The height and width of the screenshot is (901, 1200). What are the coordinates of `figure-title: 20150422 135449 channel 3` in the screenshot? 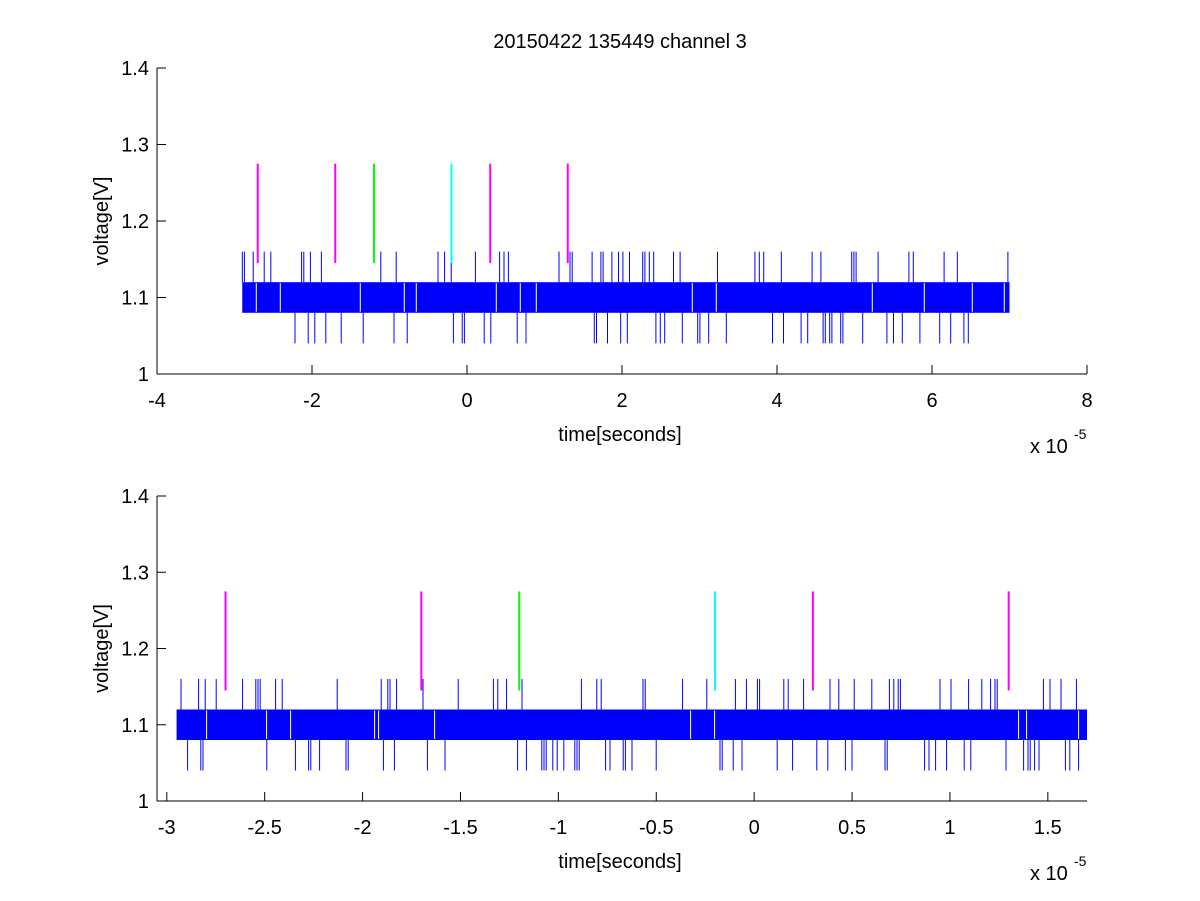 It's located at (620, 42).